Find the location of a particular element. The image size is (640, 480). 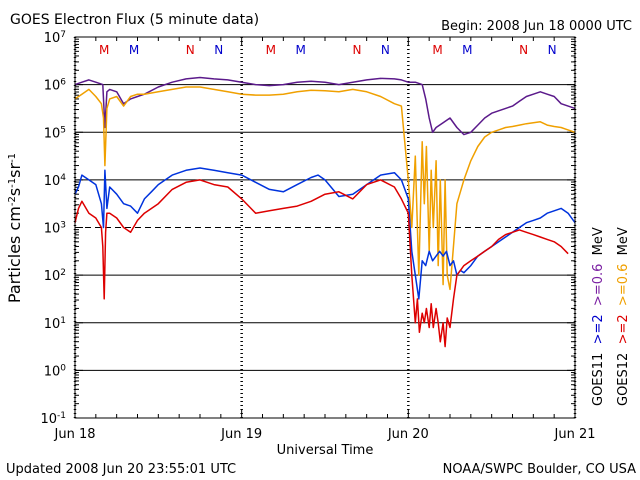

legend-goes11-item-1: >=2 is located at coordinates (598, 333).